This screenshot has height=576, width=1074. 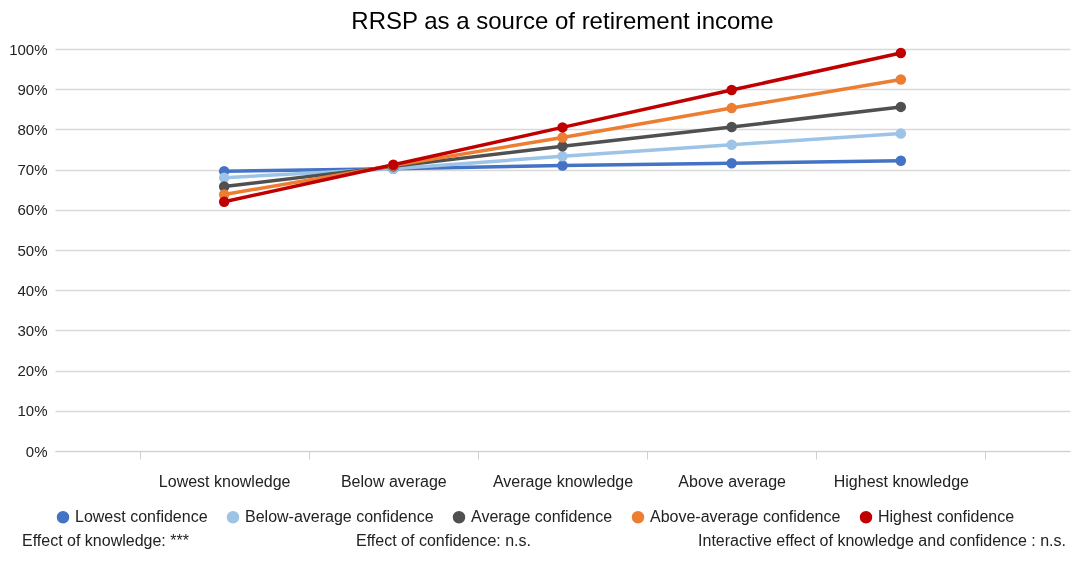 I want to click on text: Interactive effect of knowledge and confidence : n.s., so click(x=882, y=541).